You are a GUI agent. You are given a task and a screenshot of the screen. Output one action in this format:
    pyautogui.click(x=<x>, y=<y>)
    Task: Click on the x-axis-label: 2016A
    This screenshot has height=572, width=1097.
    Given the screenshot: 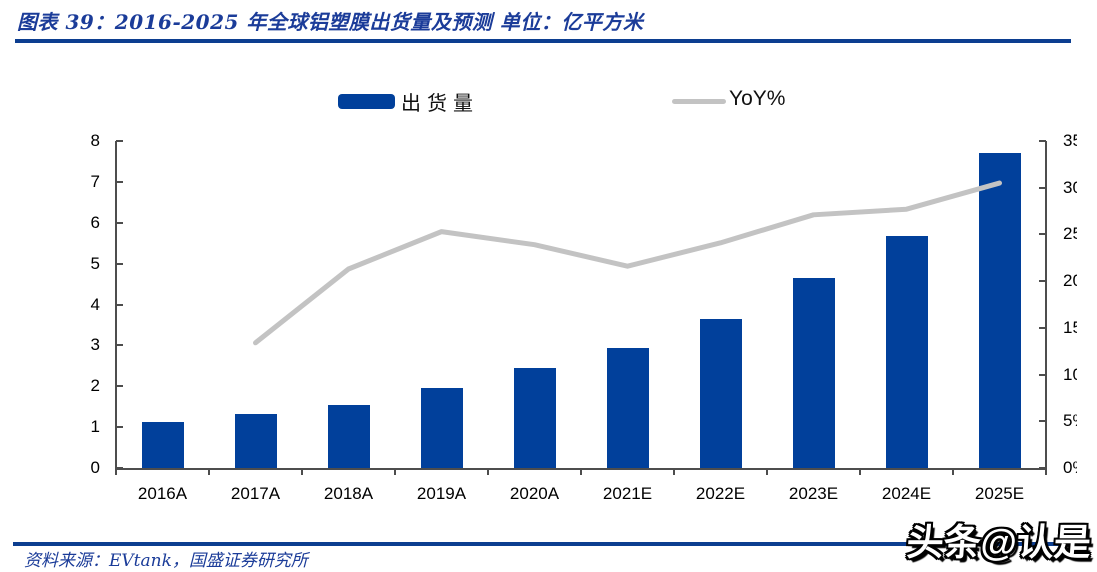 What is the action you would take?
    pyautogui.click(x=162, y=493)
    